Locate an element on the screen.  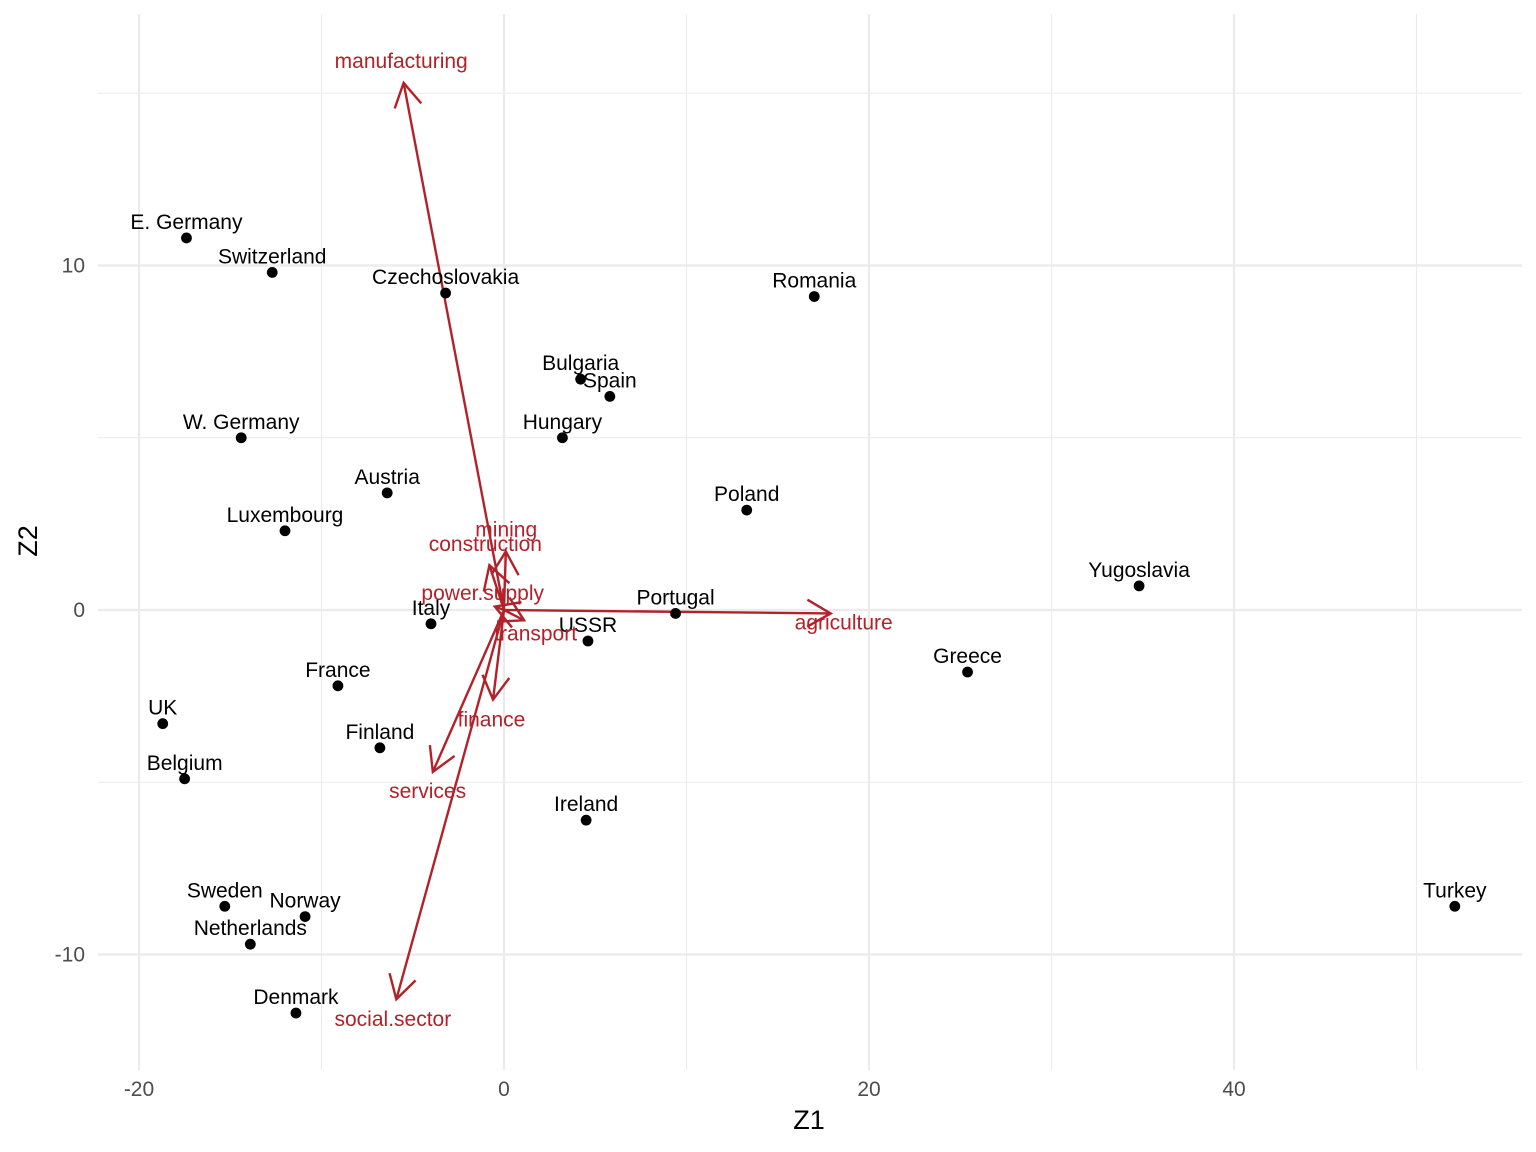
point-label: Poland is located at coordinates (746, 494).